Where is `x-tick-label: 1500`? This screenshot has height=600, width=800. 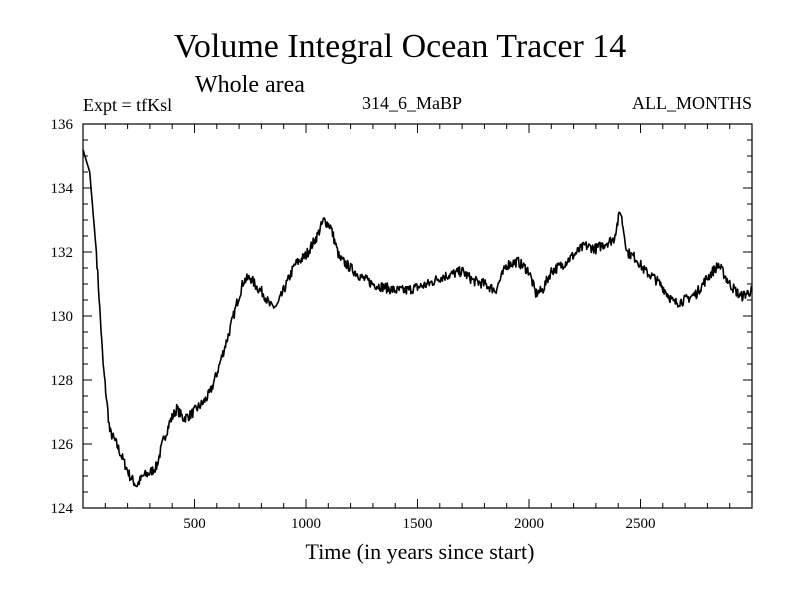 x-tick-label: 1500 is located at coordinates (418, 524).